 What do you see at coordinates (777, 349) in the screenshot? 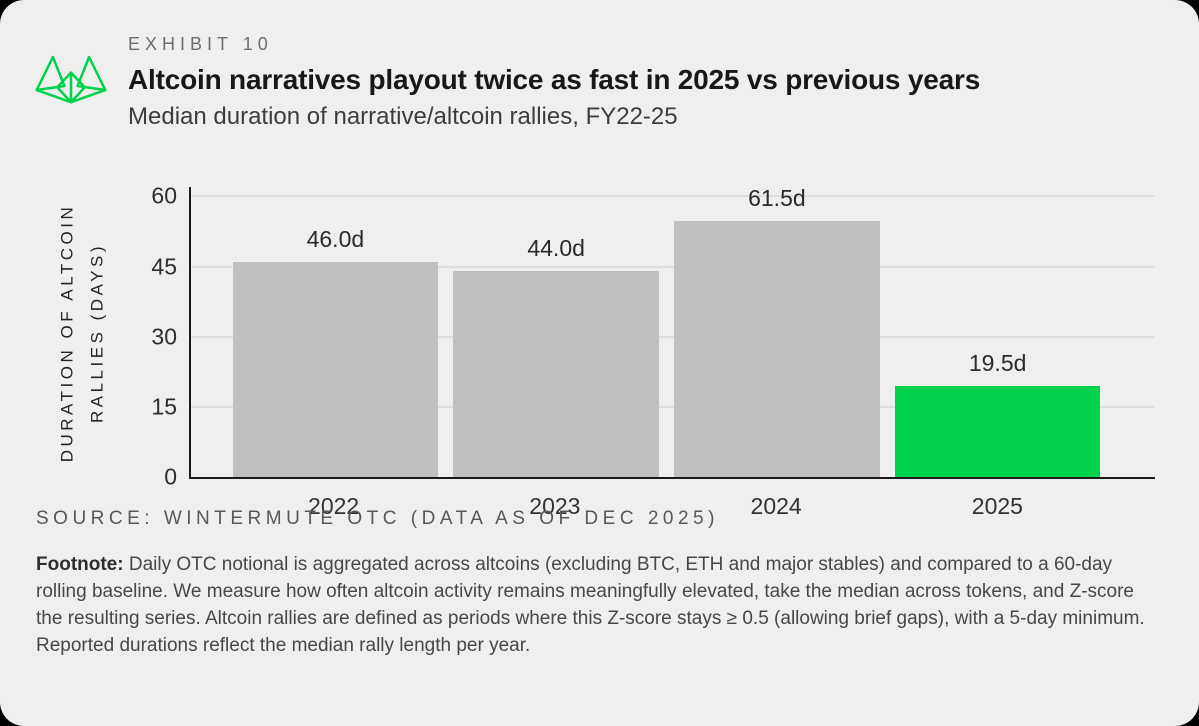
I see `bar-2024` at bounding box center [777, 349].